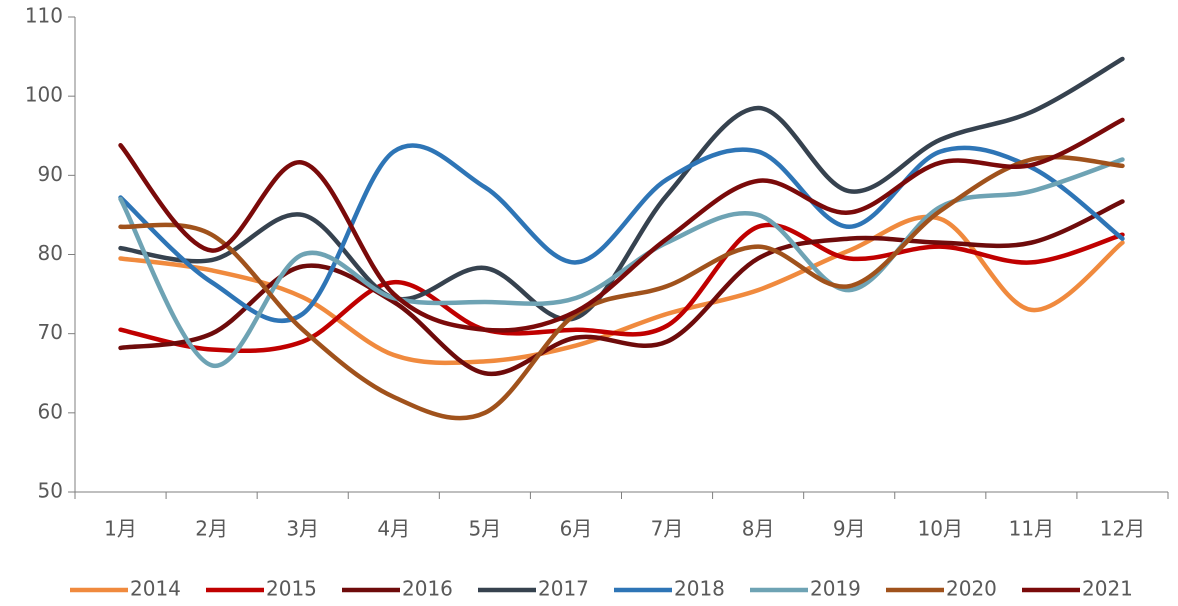 This screenshot has width=1178, height=606. What do you see at coordinates (1122, 529) in the screenshot?
I see `x-tick-label: 12月` at bounding box center [1122, 529].